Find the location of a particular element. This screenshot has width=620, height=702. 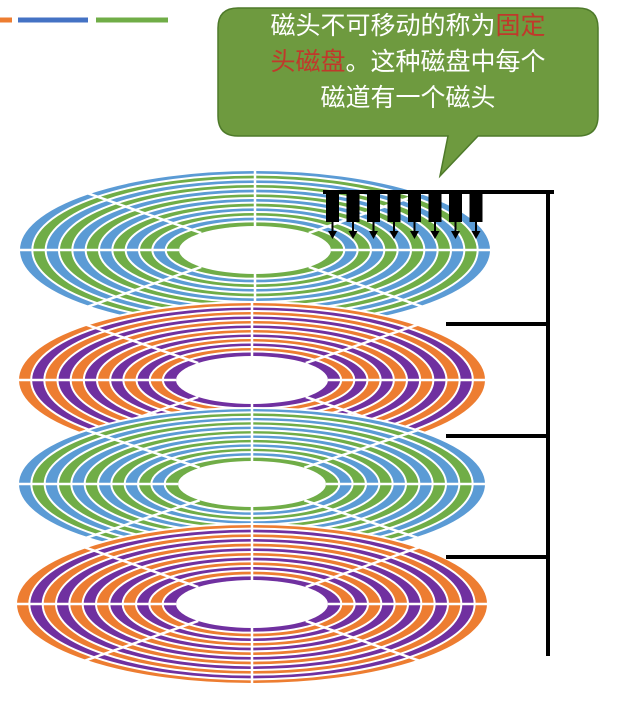

callout-text: 磁头不可移动的称为固定 头磁盘。这种磁盘中每个 磁道有一个磁头 is located at coordinates (408, 72).